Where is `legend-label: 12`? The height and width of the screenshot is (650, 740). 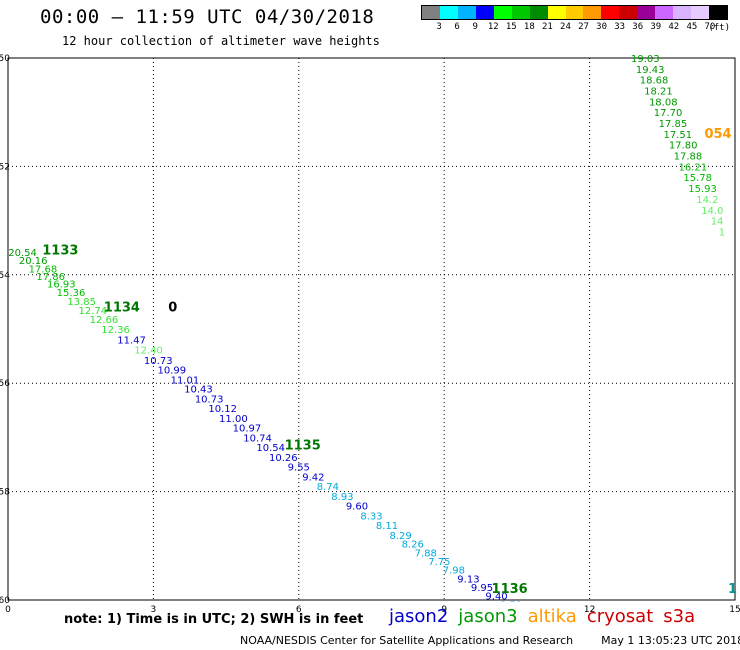 legend-label: 12 is located at coordinates (493, 27).